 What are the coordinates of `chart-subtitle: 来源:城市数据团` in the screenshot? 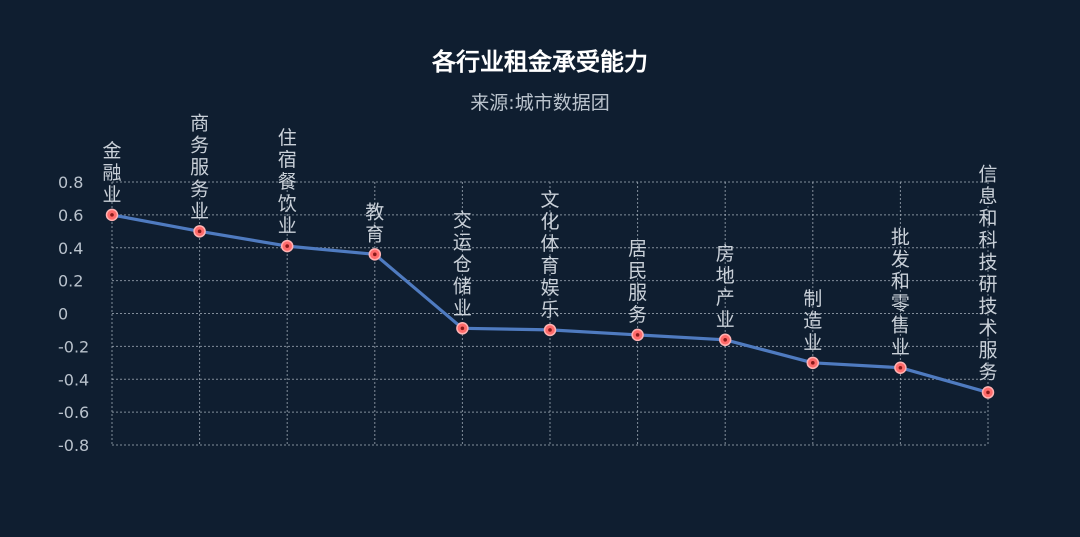 It's located at (539, 103).